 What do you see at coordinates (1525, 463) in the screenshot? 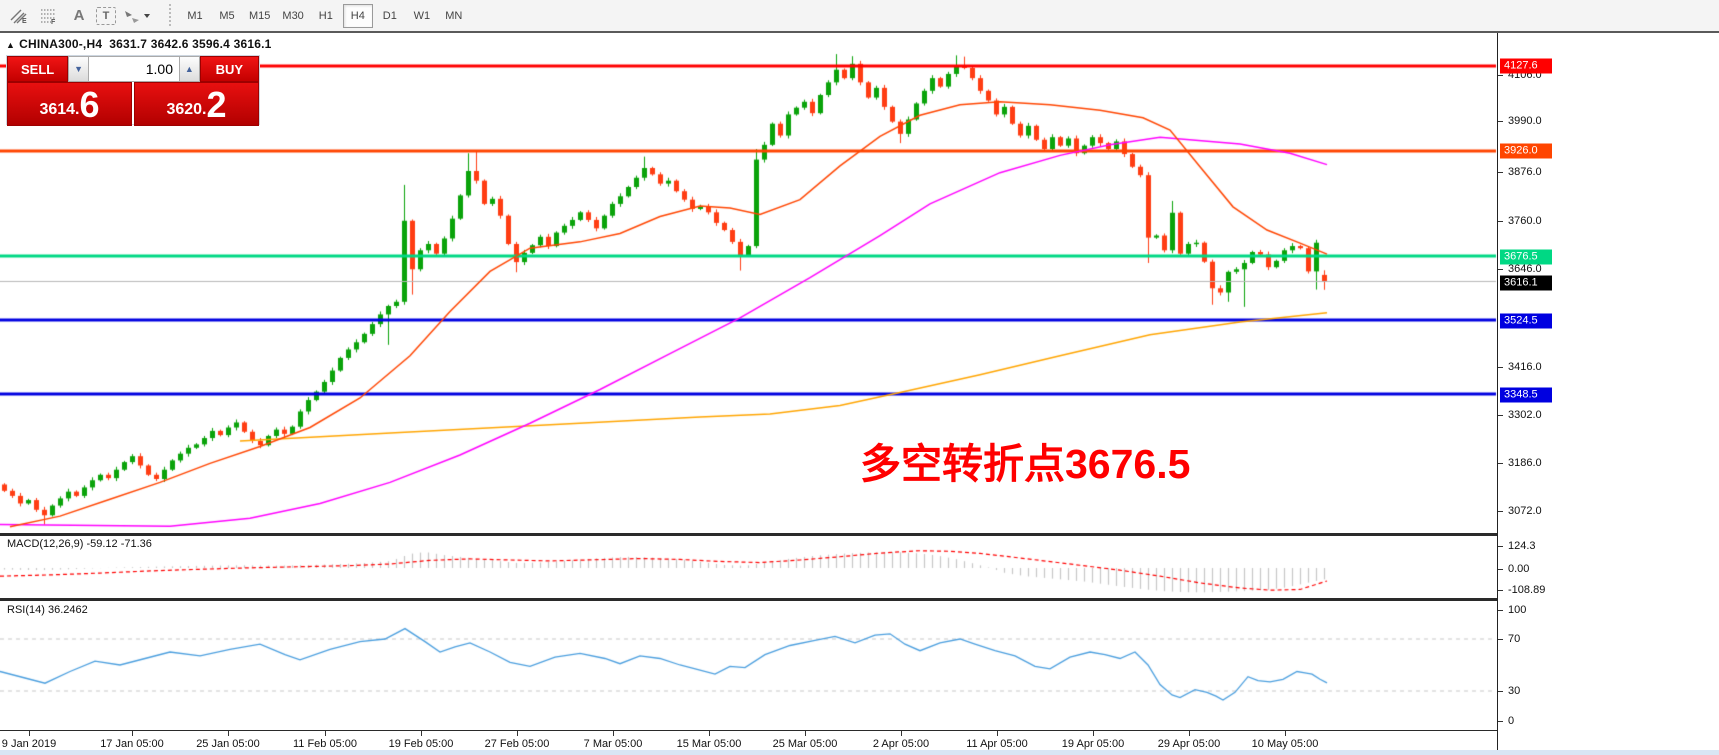
I see `price-axis-tick-label: 3186.0` at bounding box center [1525, 463].